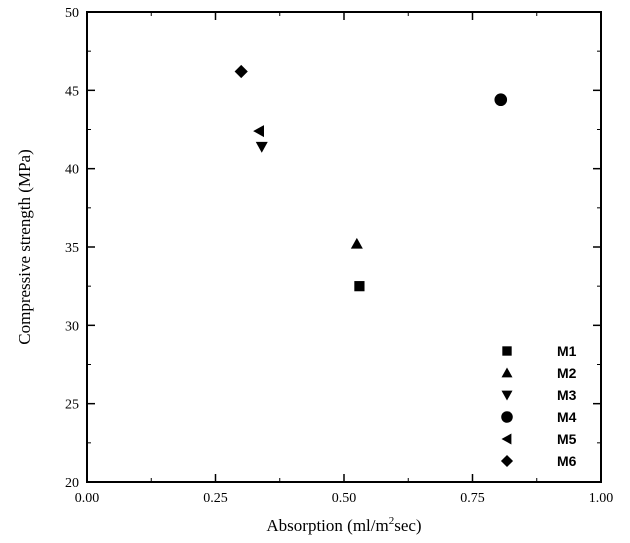 Image resolution: width=630 pixels, height=543 pixels. Describe the element at coordinates (538, 406) in the screenshot. I see `legend: M1 M2 M3 M4 M5 M6` at that location.